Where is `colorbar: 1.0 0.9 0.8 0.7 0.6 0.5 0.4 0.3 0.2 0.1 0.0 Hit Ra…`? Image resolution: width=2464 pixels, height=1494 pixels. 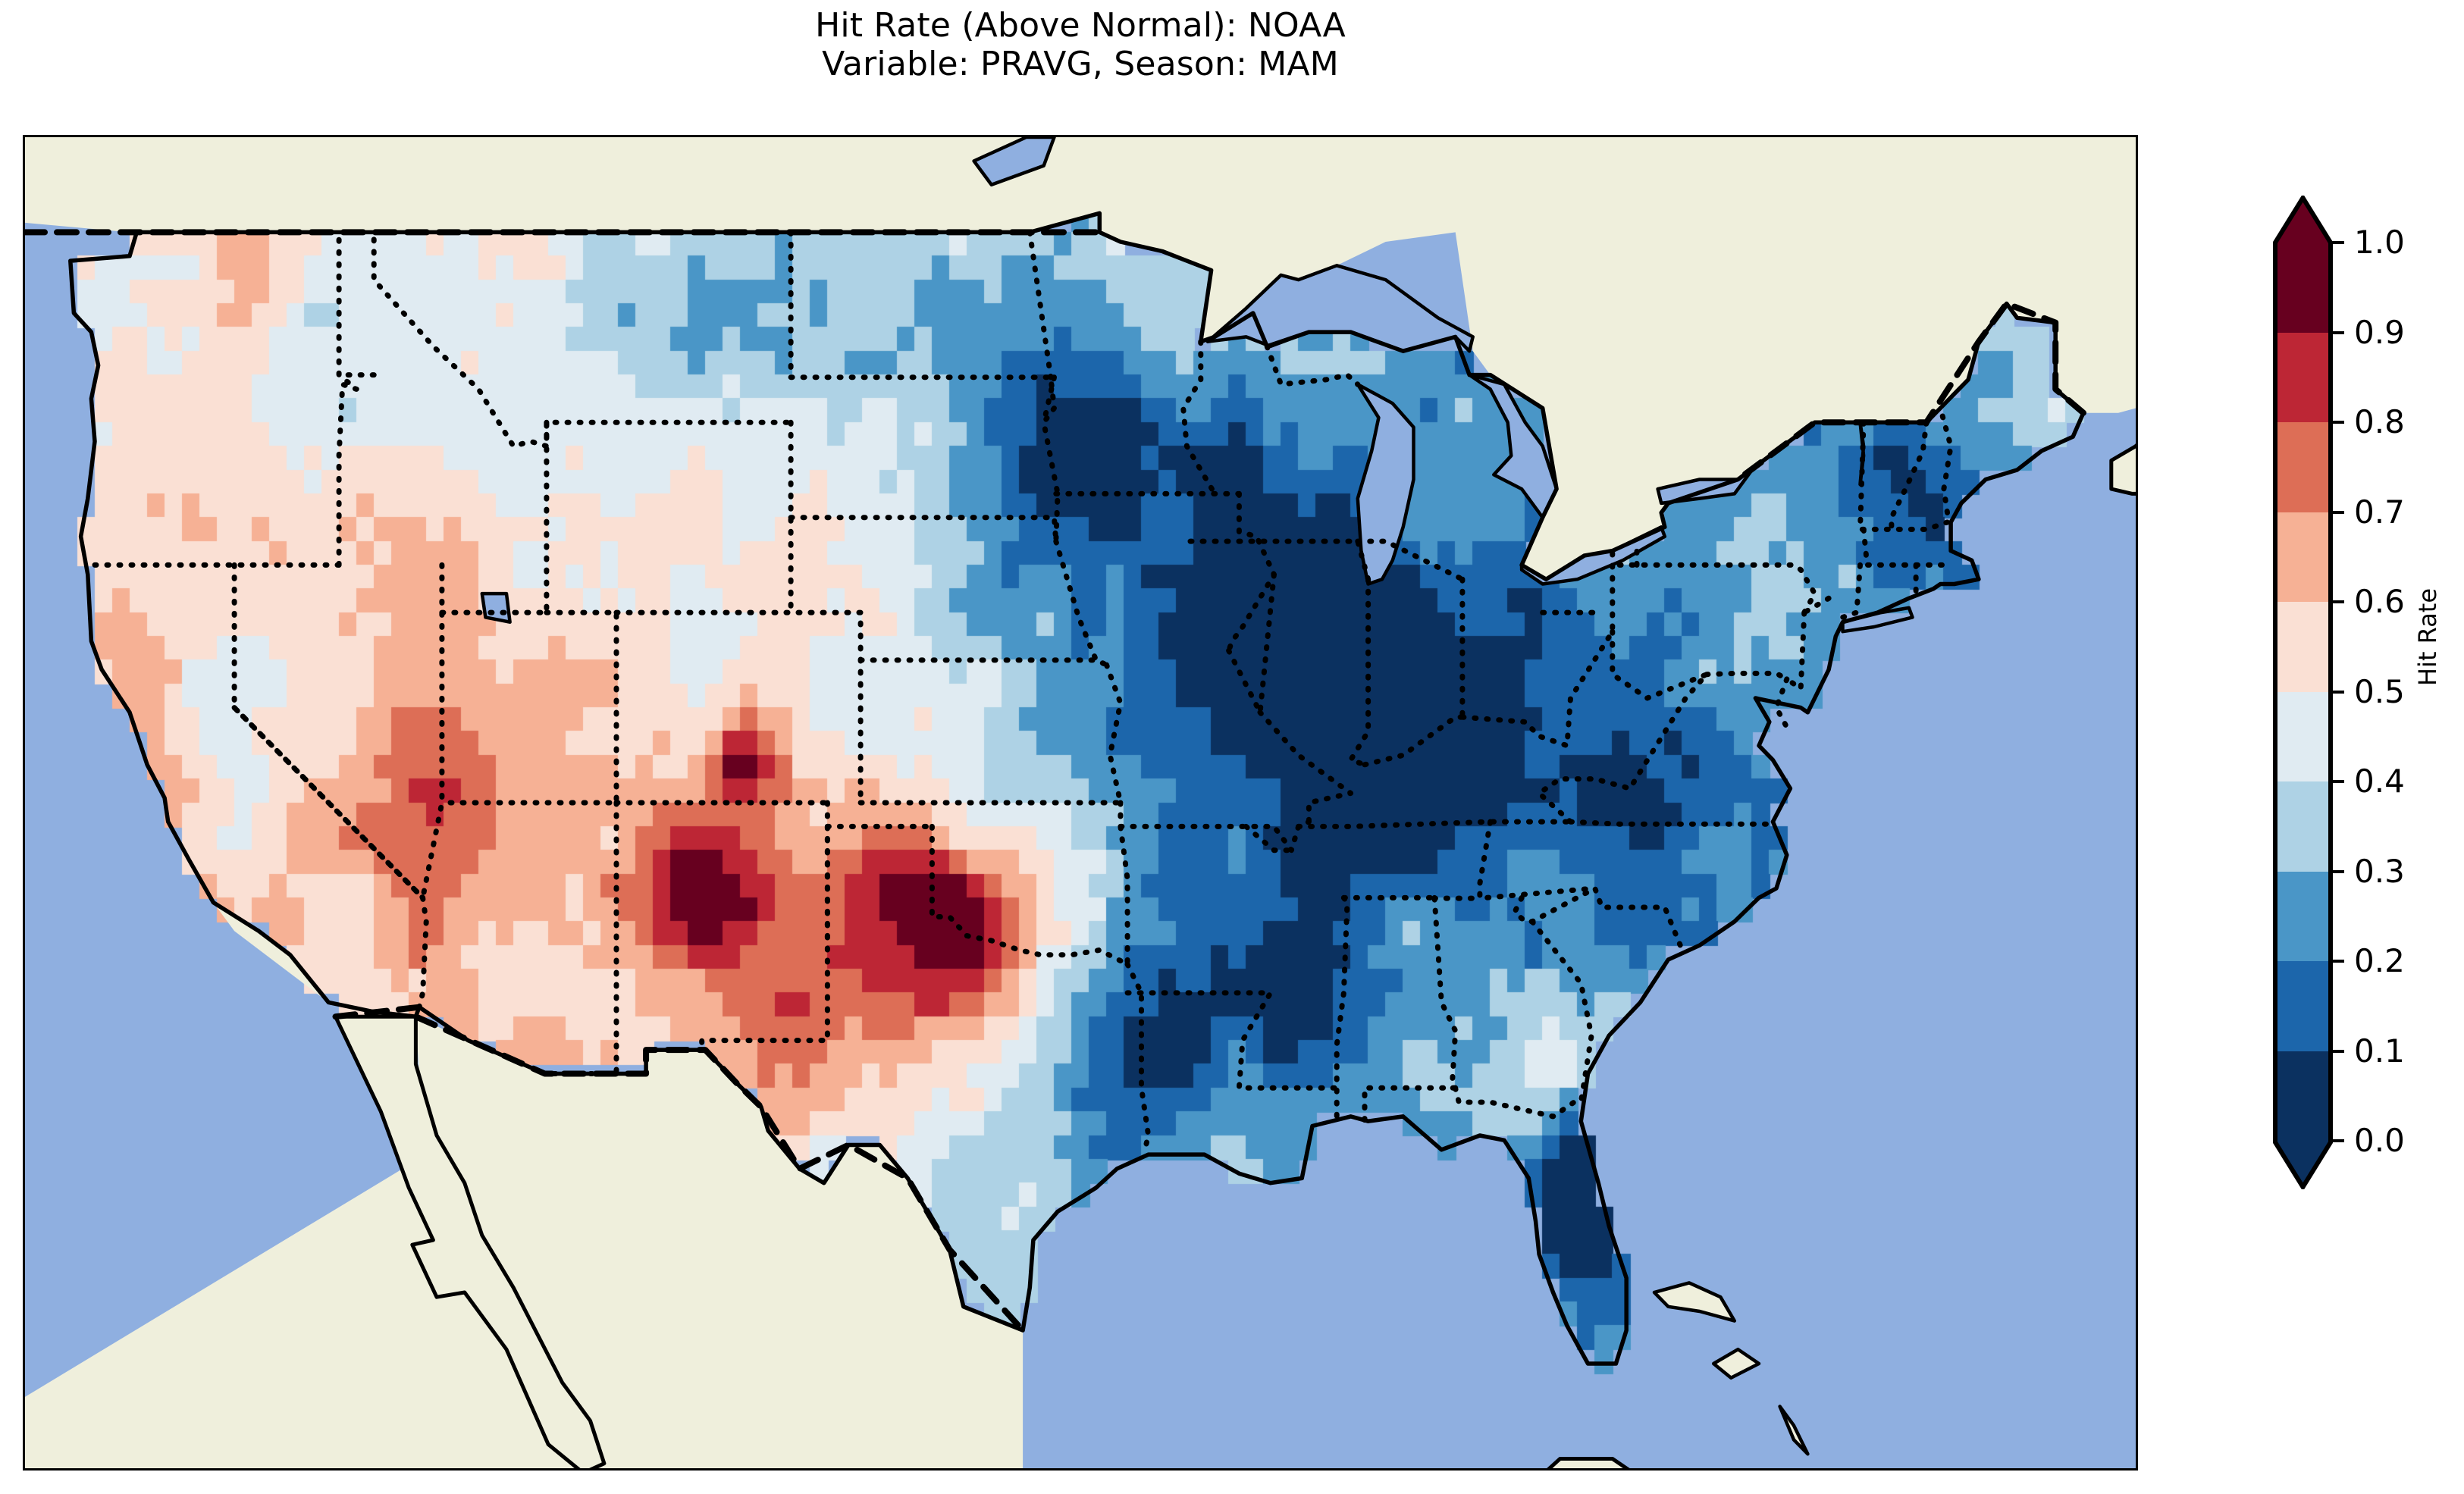 colorbar: 1.0 0.9 0.8 0.7 0.6 0.5 0.4 0.3 0.2 0.1 0.0 Hit Ra… is located at coordinates (2350, 742).